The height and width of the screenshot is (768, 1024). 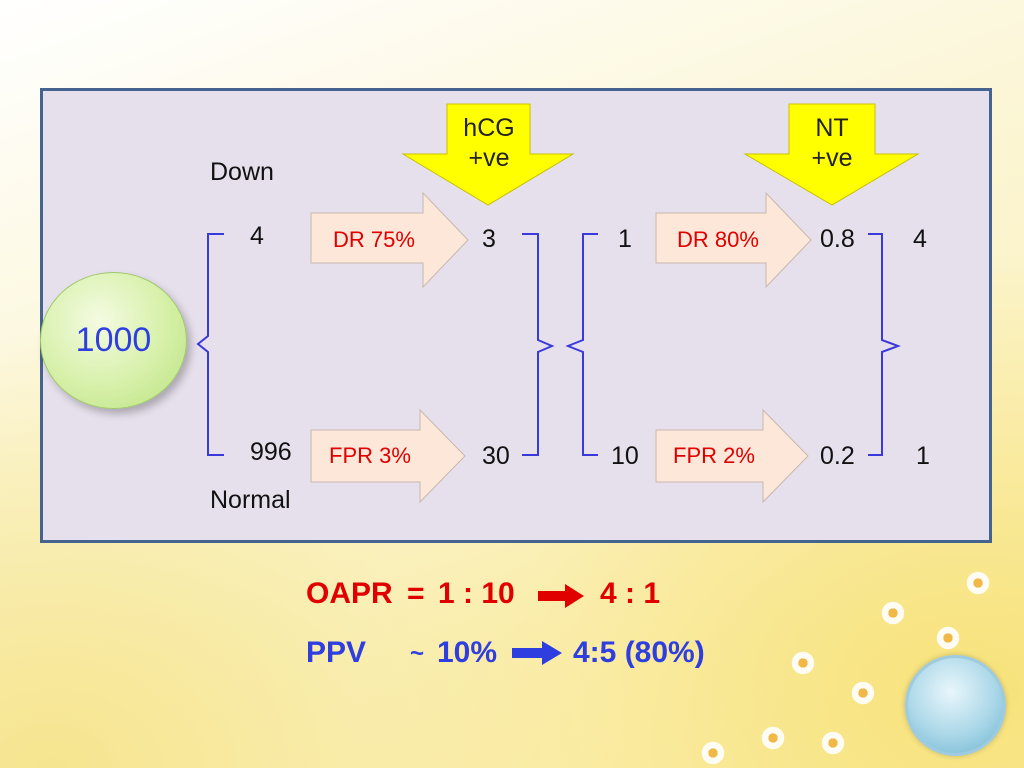 I want to click on population-circle: 1000, so click(x=113, y=340).